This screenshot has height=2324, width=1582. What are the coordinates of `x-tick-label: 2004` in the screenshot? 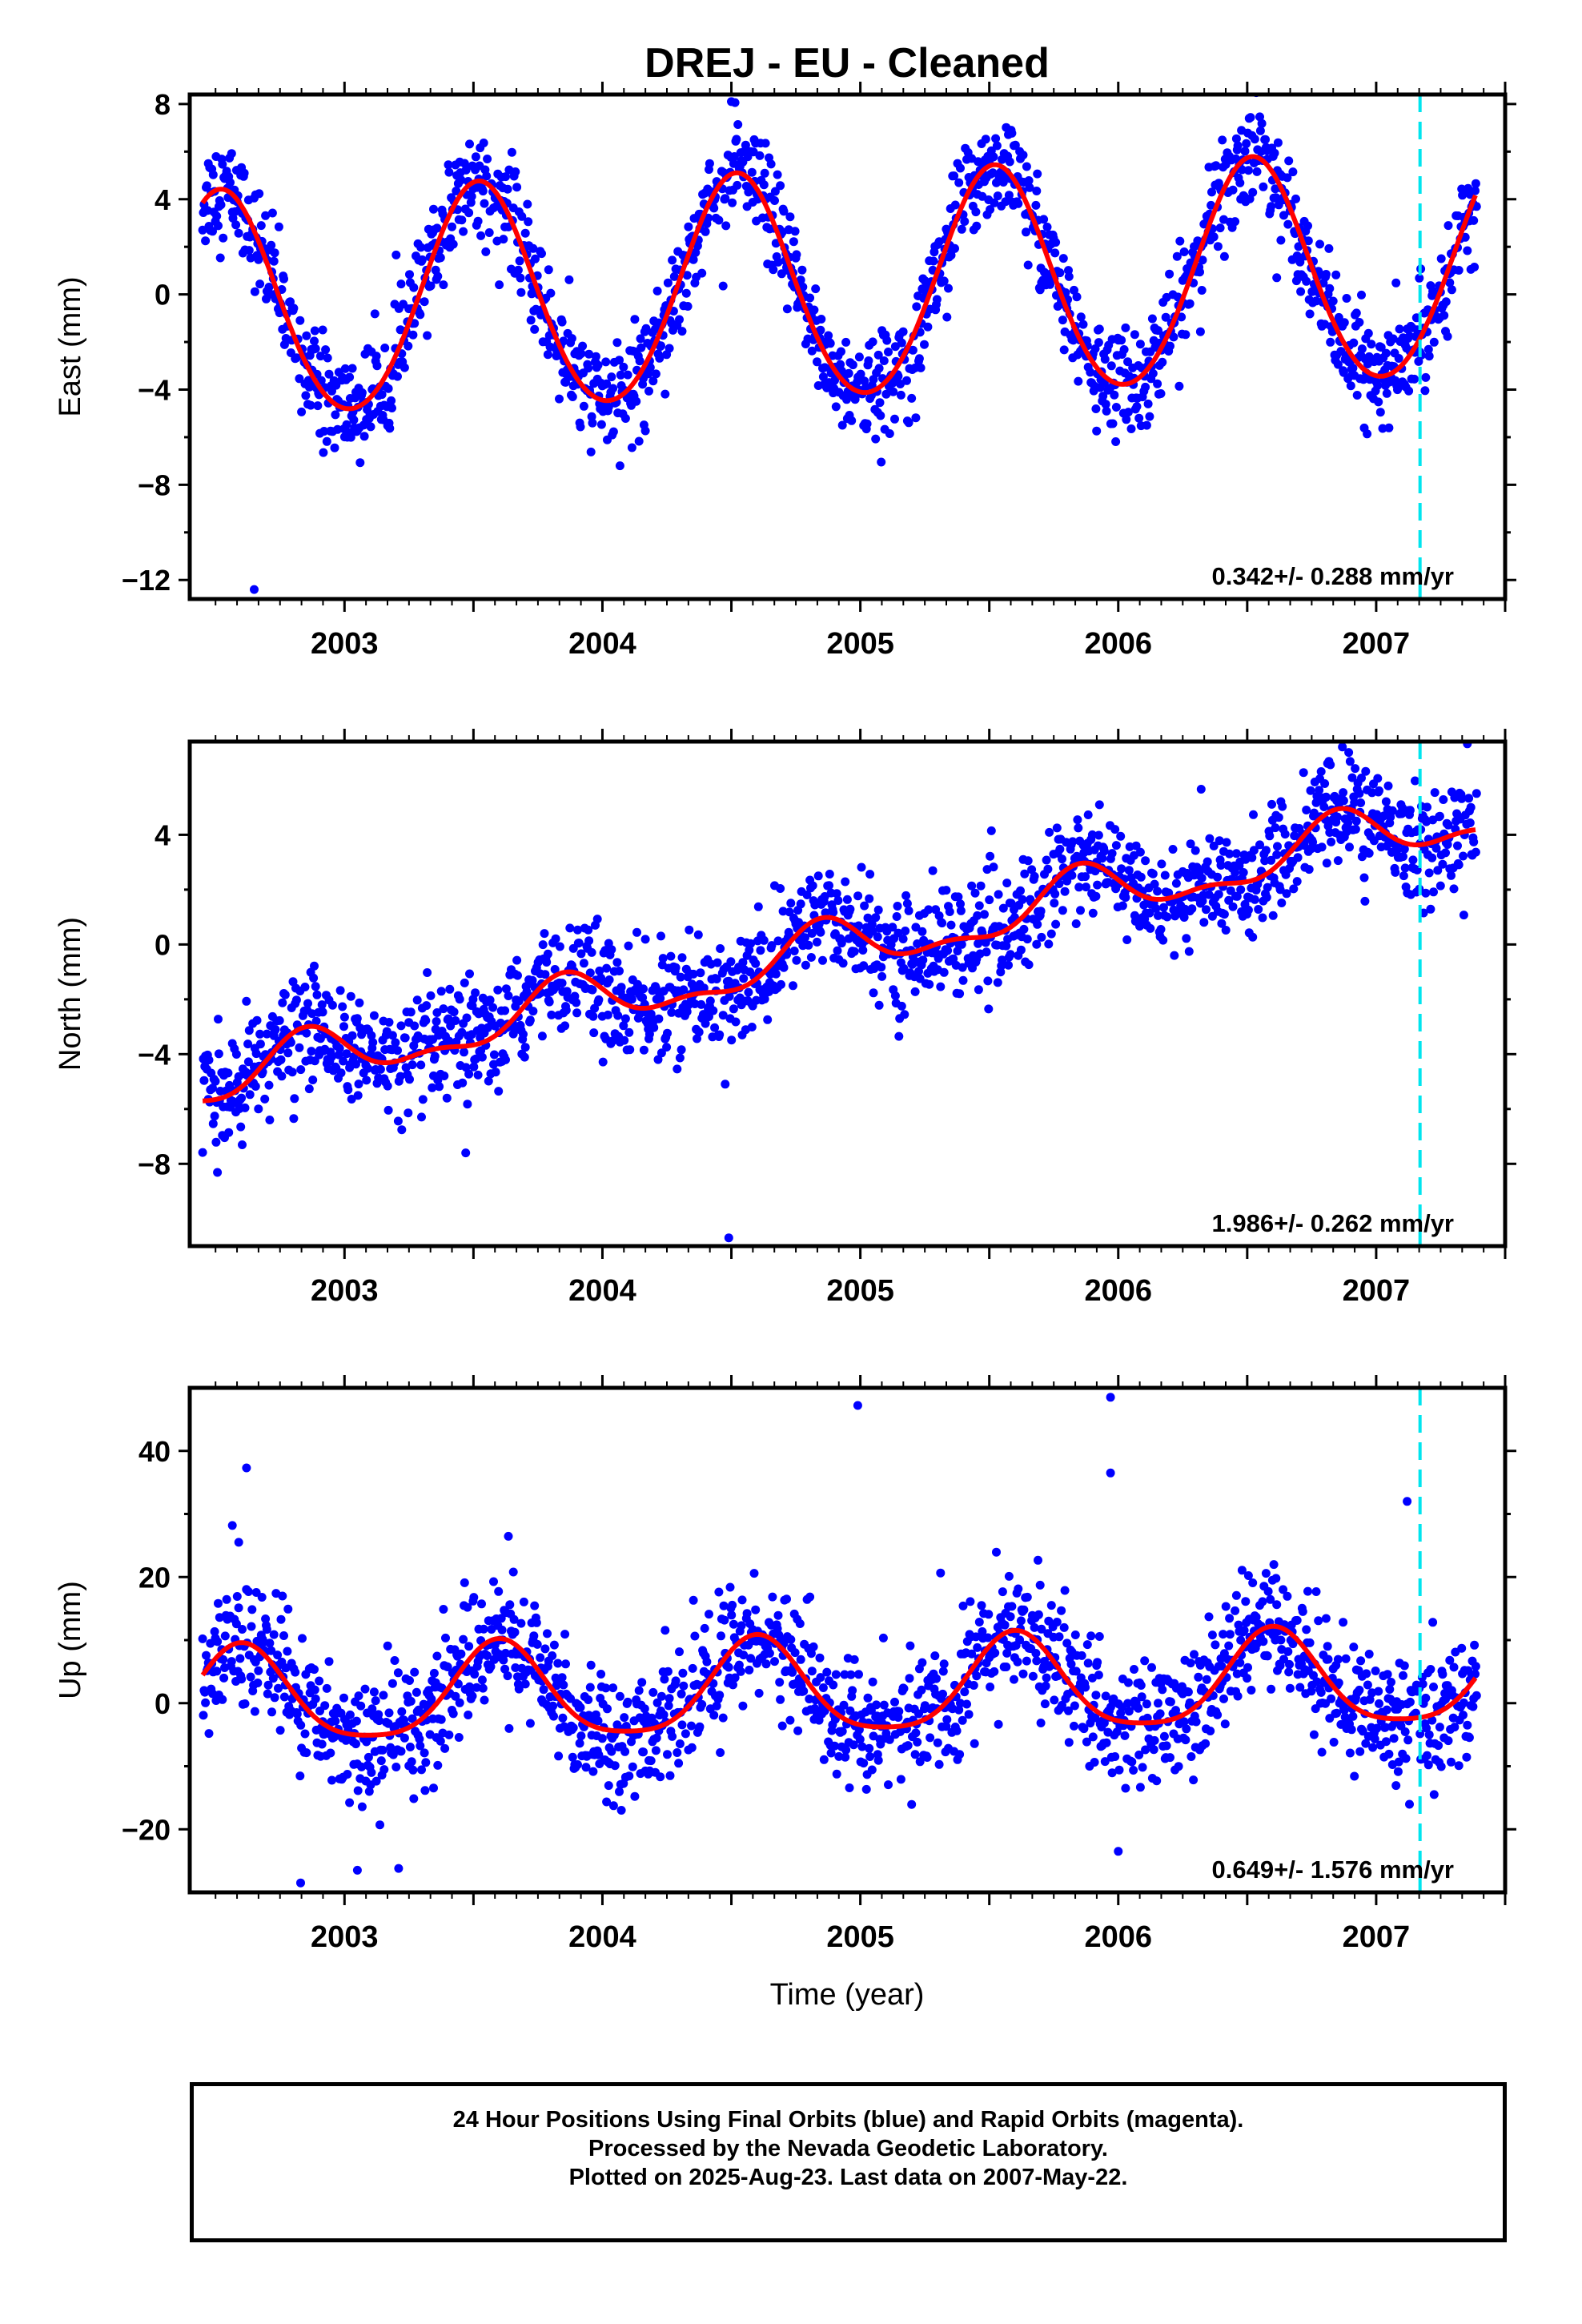 It's located at (602, 1291).